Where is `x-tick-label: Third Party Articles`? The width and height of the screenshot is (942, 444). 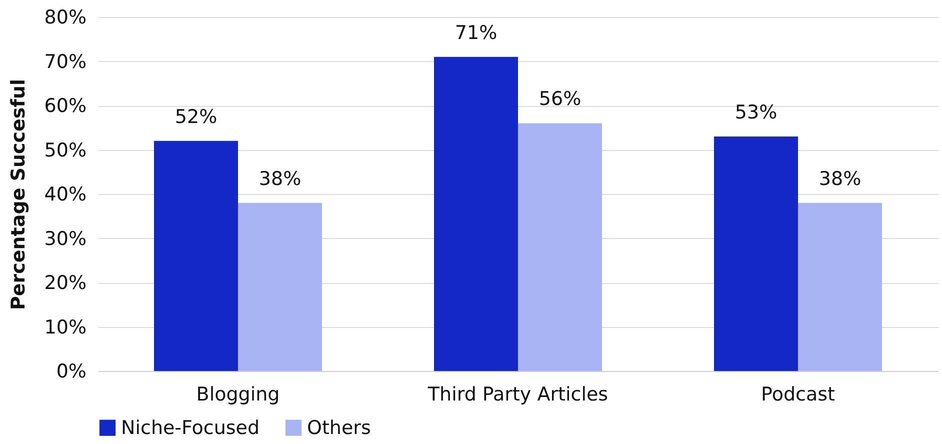
x-tick-label: Third Party Articles is located at coordinates (517, 395).